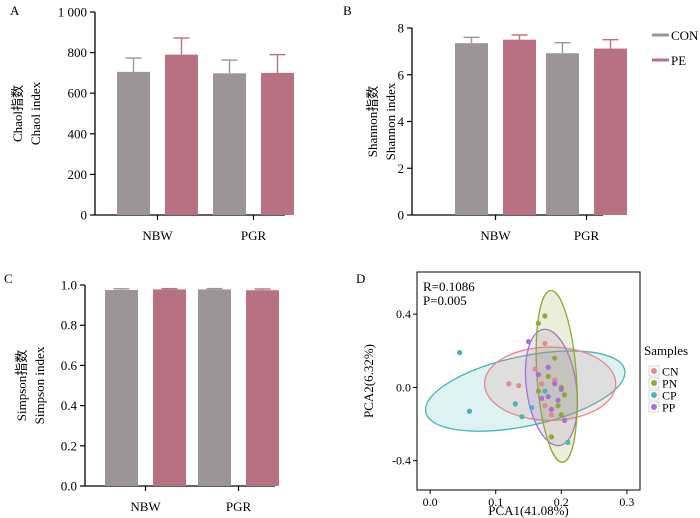  Describe the element at coordinates (626, 502) in the screenshot. I see `x-tick-label: 0.3` at that location.